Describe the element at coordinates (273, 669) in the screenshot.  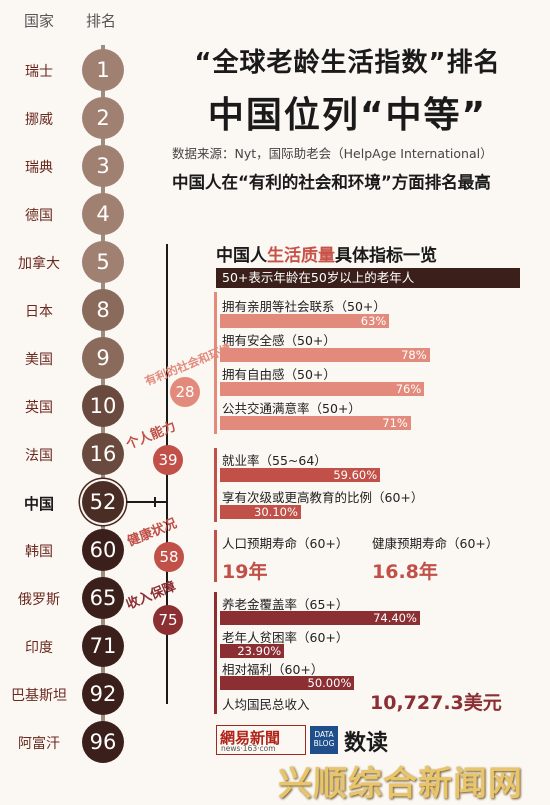
I see `indicator-label: 相对福利（60+）` at that location.